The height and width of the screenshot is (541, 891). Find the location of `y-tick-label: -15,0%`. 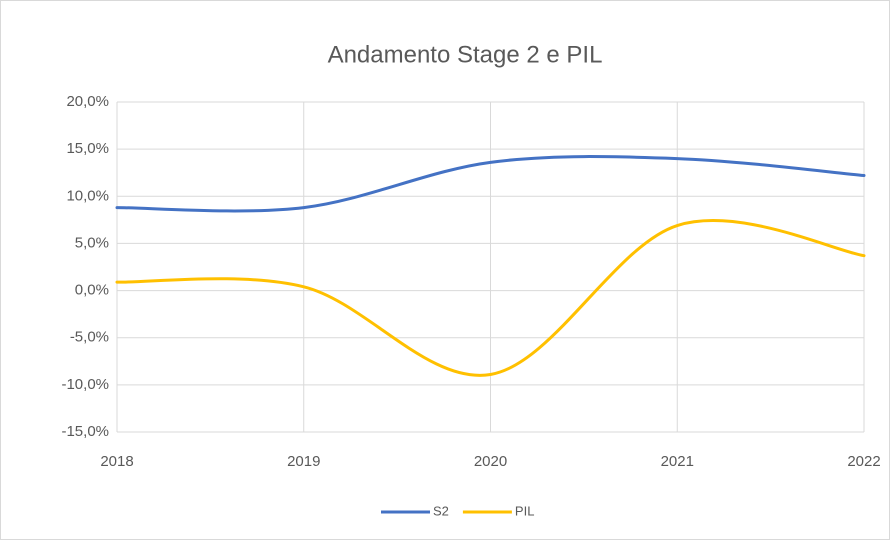

y-tick-label: -15,0% is located at coordinates (85, 431).